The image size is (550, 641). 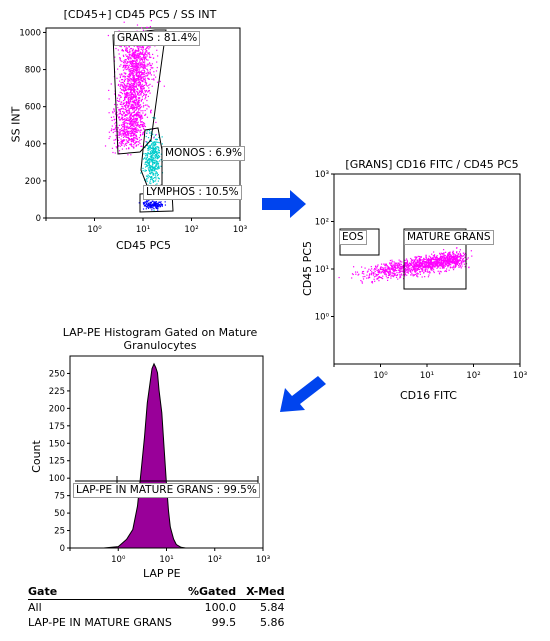 I want to click on gate-label-grans: GRANS : 81.4%, so click(x=157, y=38).